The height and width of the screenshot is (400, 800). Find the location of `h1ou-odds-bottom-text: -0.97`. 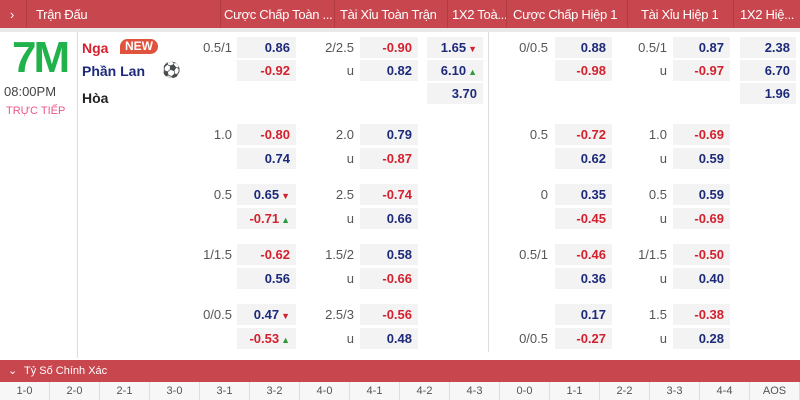

h1ou-odds-bottom-text: -0.97 is located at coordinates (709, 70).